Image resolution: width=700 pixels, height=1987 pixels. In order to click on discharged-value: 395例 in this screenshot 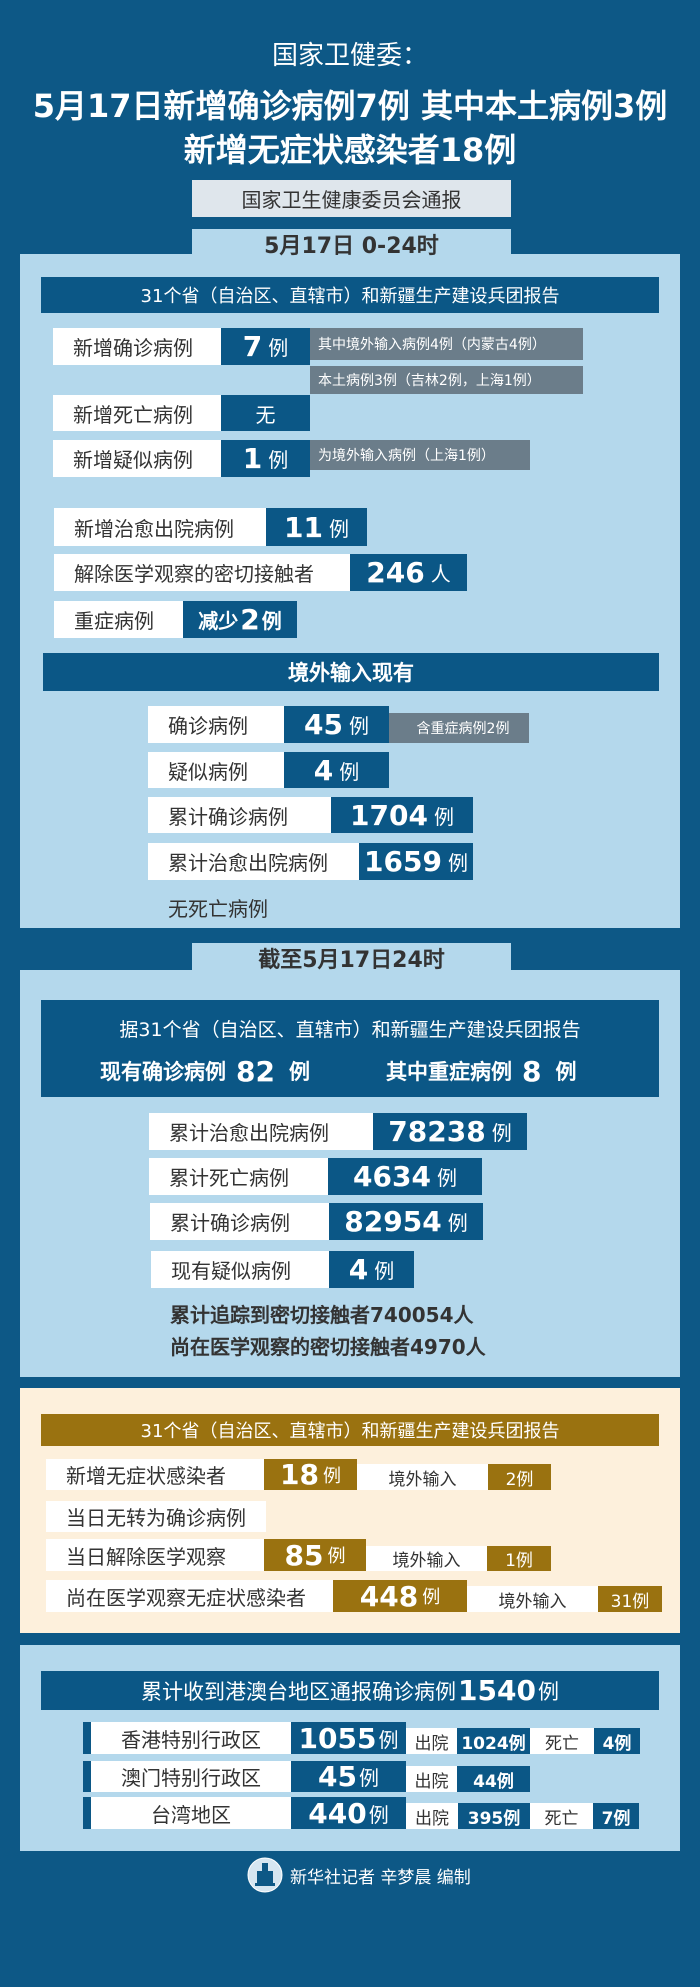, I will do `click(494, 1816)`.